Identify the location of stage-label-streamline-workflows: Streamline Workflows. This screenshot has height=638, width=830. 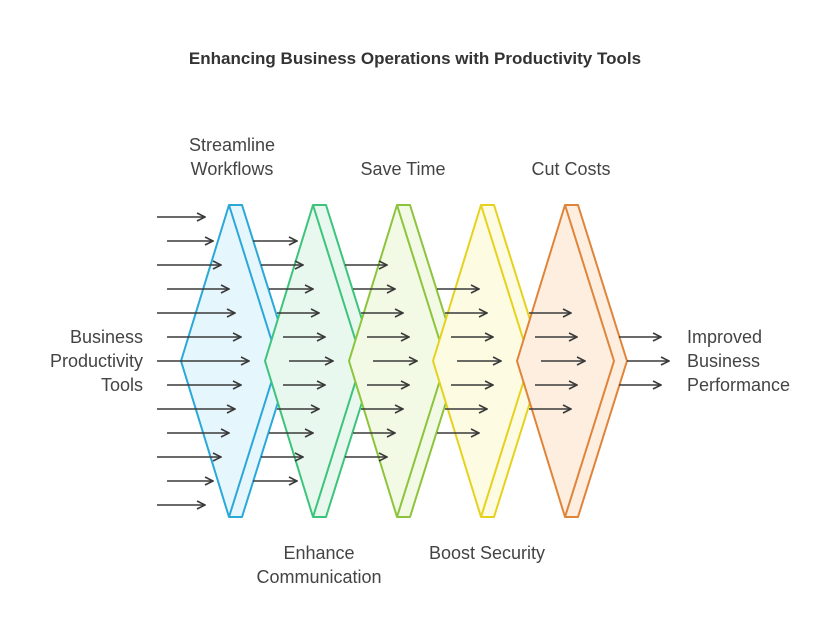
(232, 157).